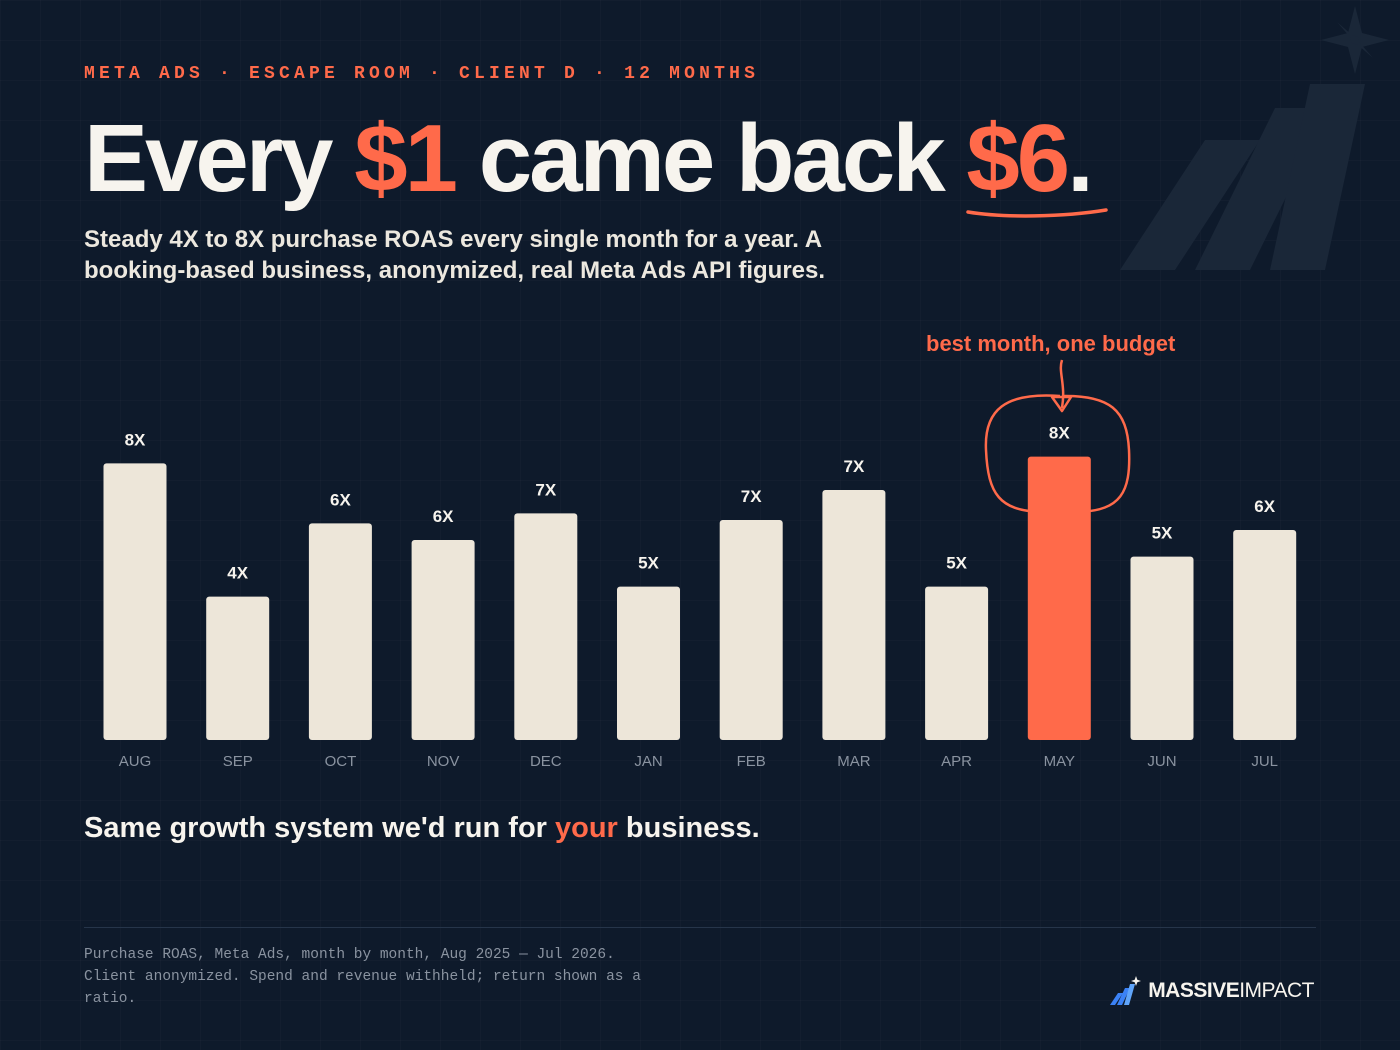 The height and width of the screenshot is (1050, 1400). What do you see at coordinates (956, 563) in the screenshot?
I see `value-label-apr: 5X` at bounding box center [956, 563].